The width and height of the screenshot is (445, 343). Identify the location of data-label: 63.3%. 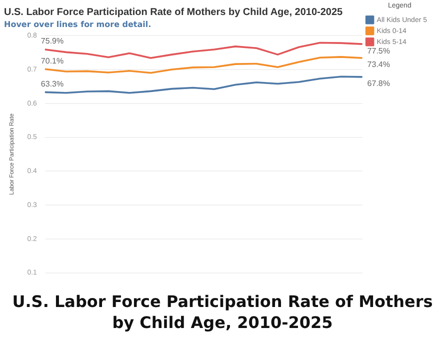
(52, 83).